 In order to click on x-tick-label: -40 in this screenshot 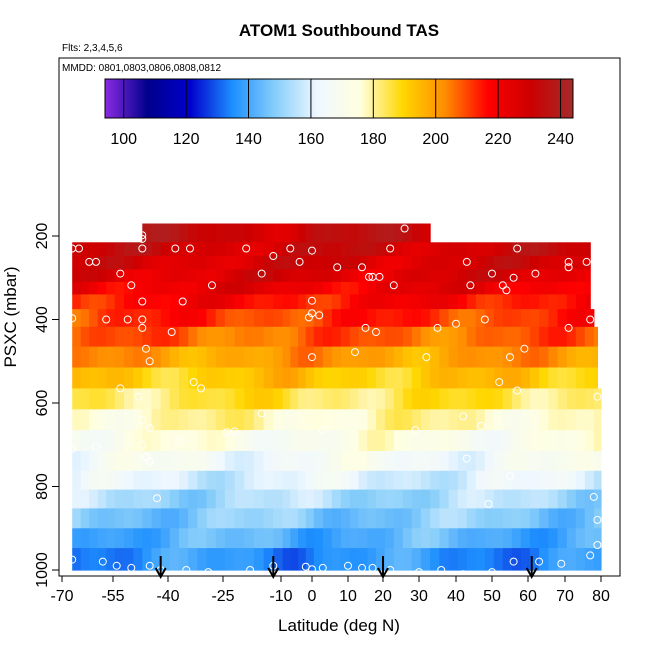, I will do `click(167, 596)`.